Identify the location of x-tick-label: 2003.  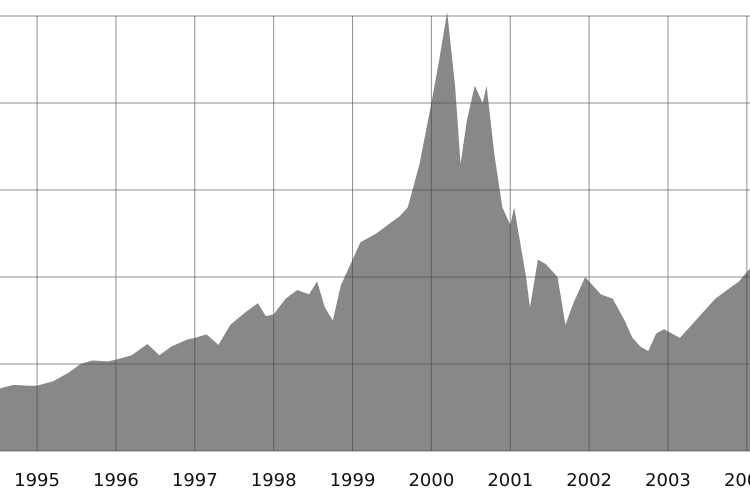
(668, 480).